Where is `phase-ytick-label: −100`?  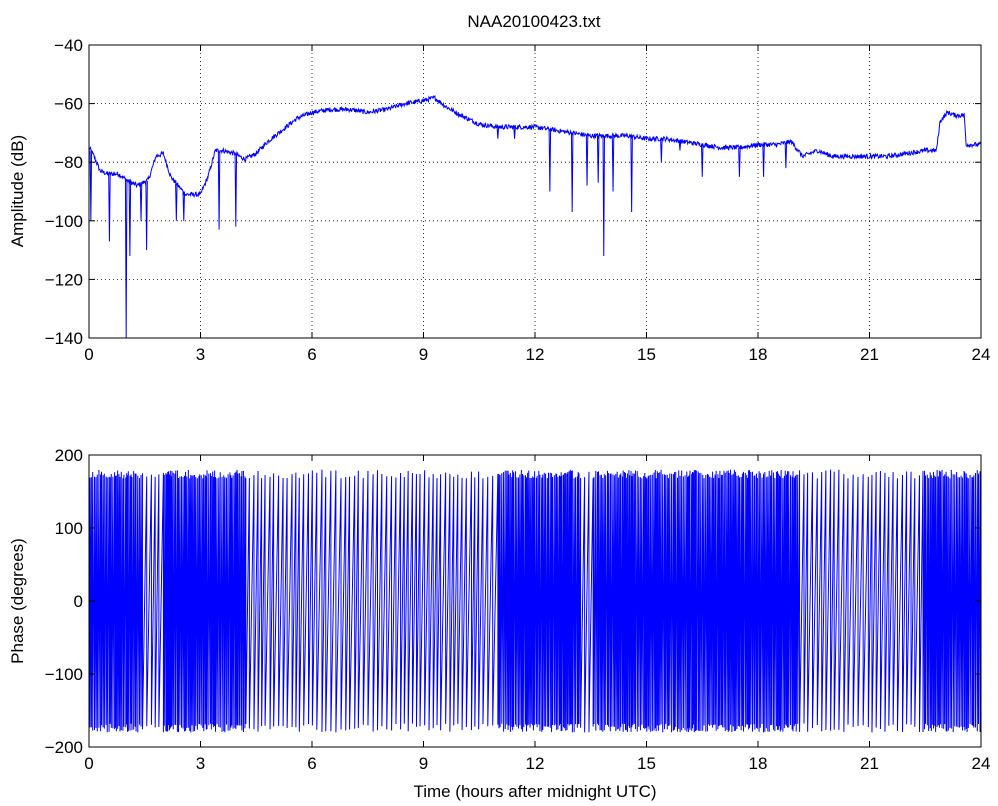
phase-ytick-label: −100 is located at coordinates (64, 674).